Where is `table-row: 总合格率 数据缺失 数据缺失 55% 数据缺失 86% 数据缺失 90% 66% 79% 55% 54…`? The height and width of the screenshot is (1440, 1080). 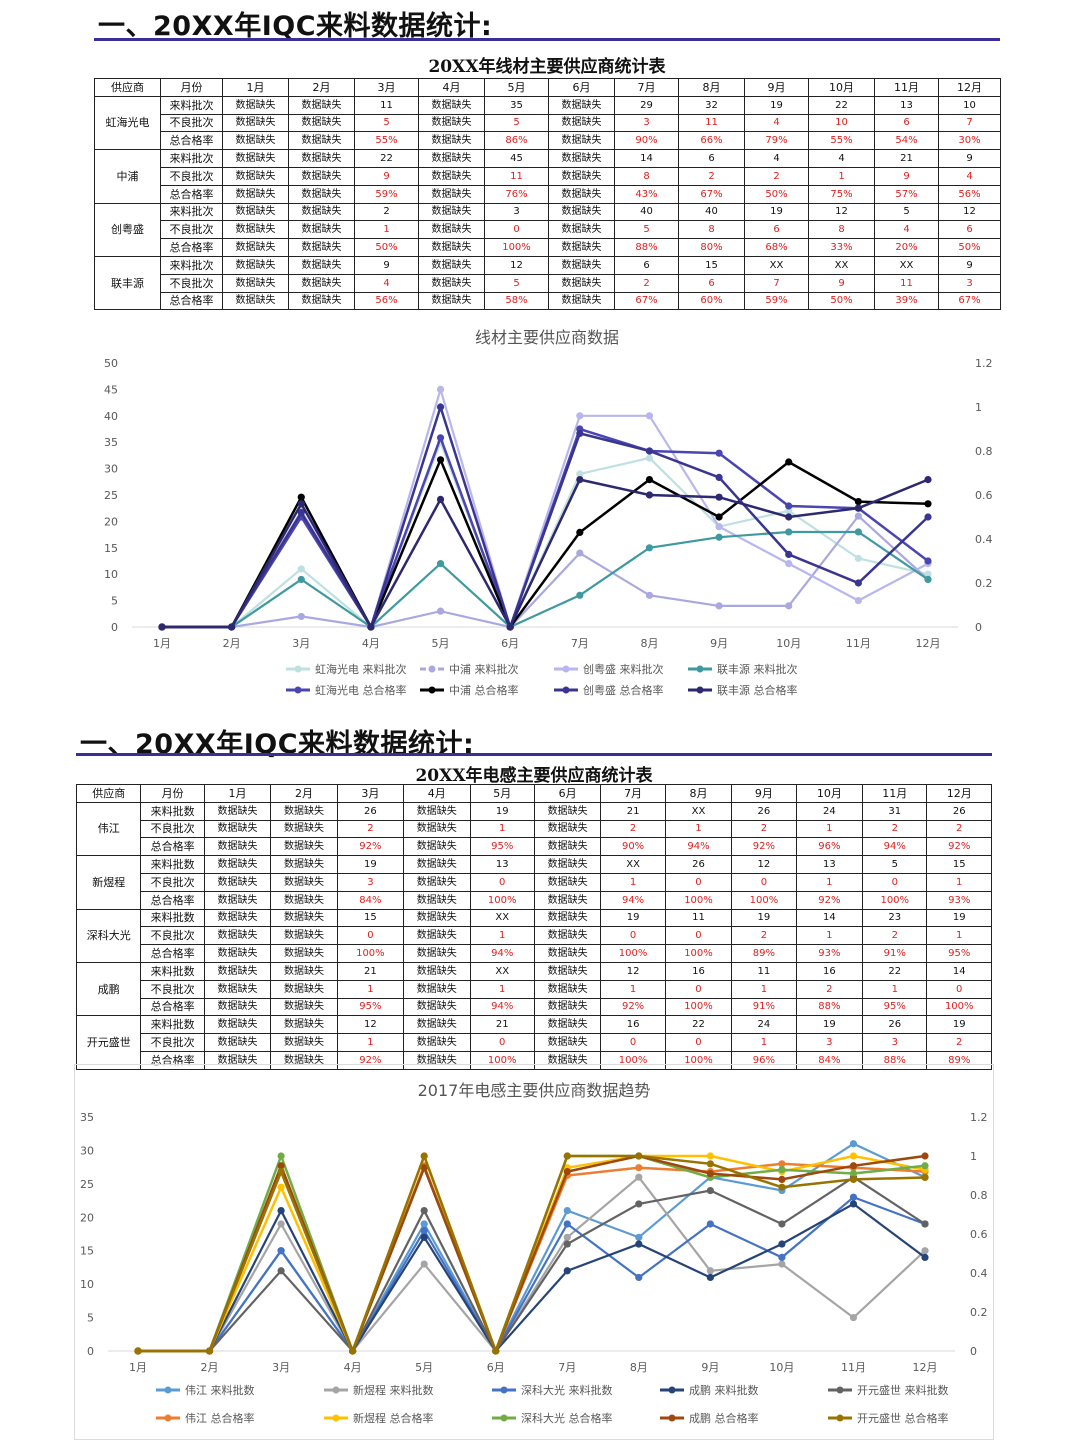
table-row: 总合格率 数据缺失 数据缺失 55% 数据缺失 86% 数据缺失 90% 66% 79% 55% 54… is located at coordinates (548, 141).